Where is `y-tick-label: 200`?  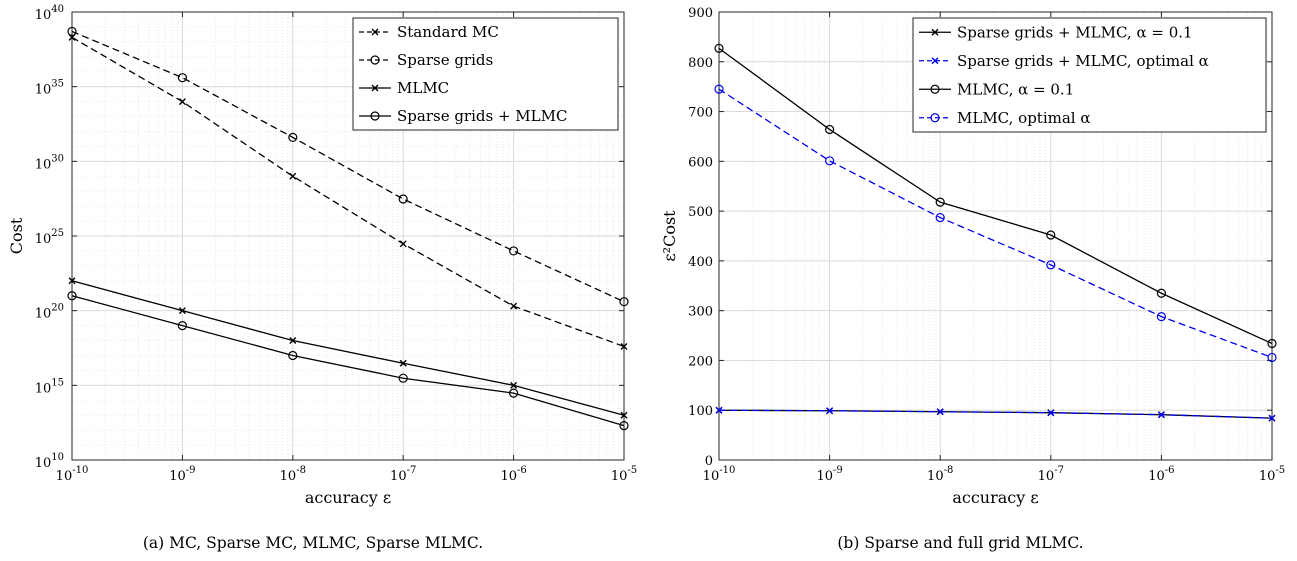
y-tick-label: 200 is located at coordinates (700, 361).